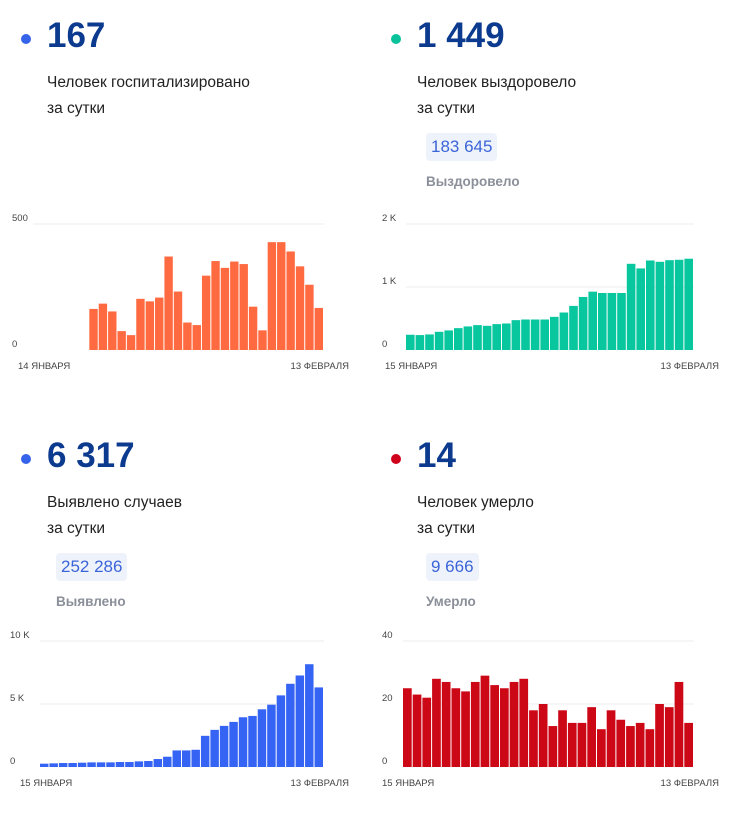  I want to click on y-tick-label: 1 K, so click(389, 281).